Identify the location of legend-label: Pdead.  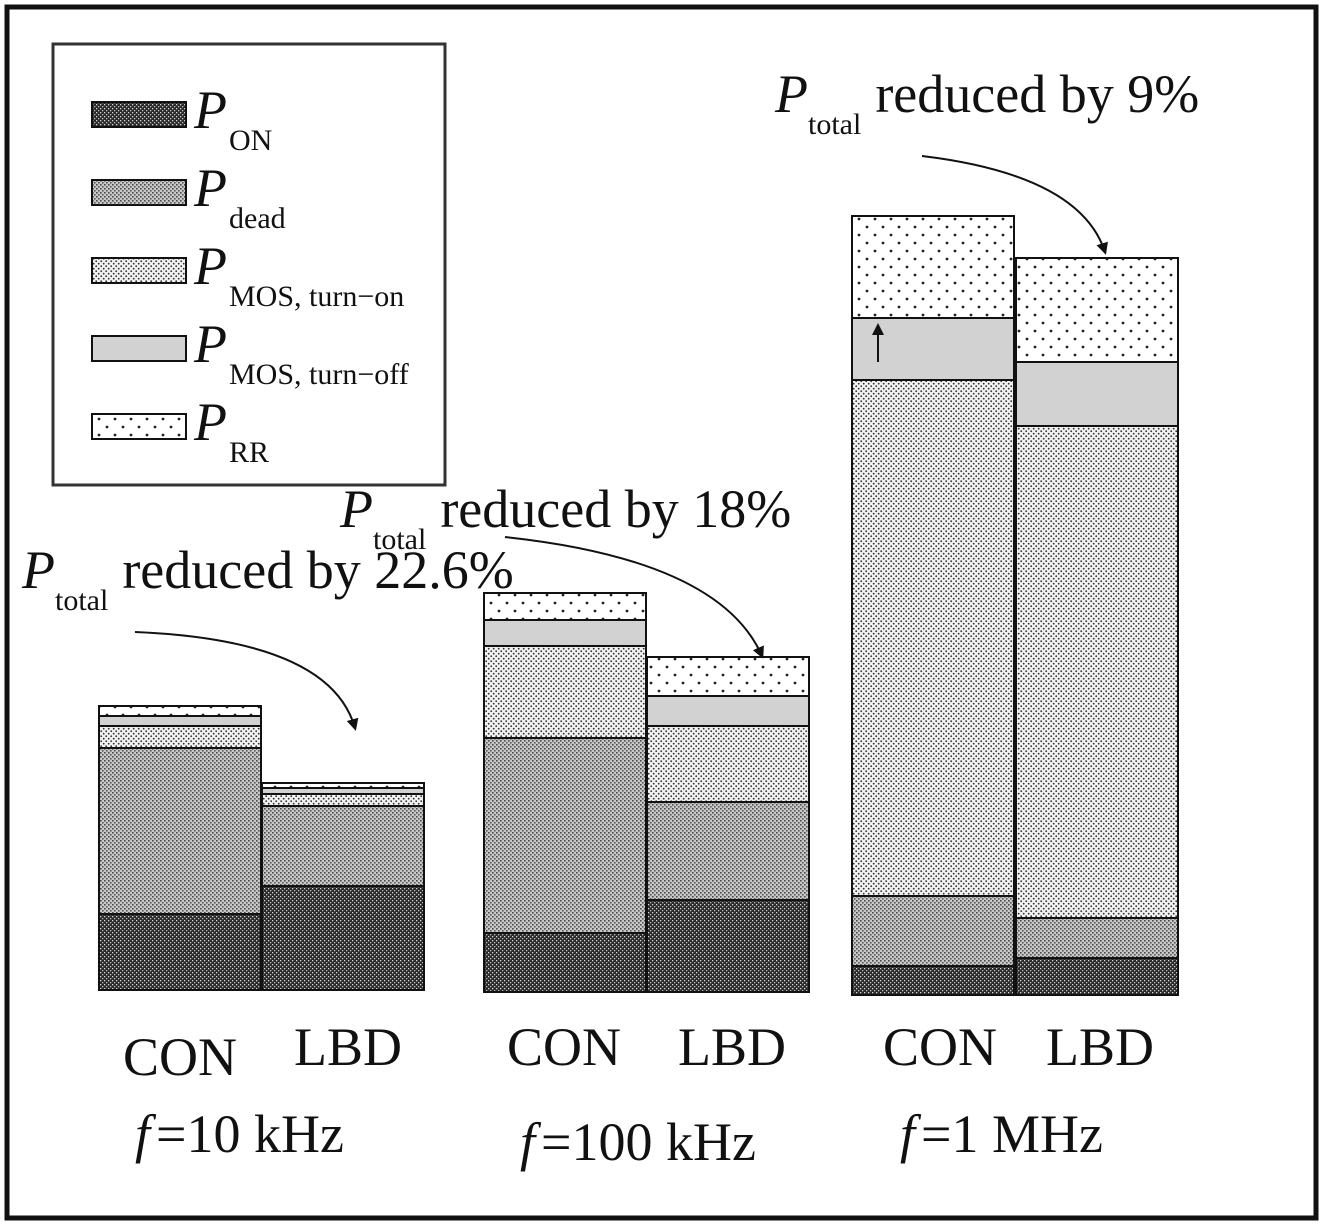
(239, 196).